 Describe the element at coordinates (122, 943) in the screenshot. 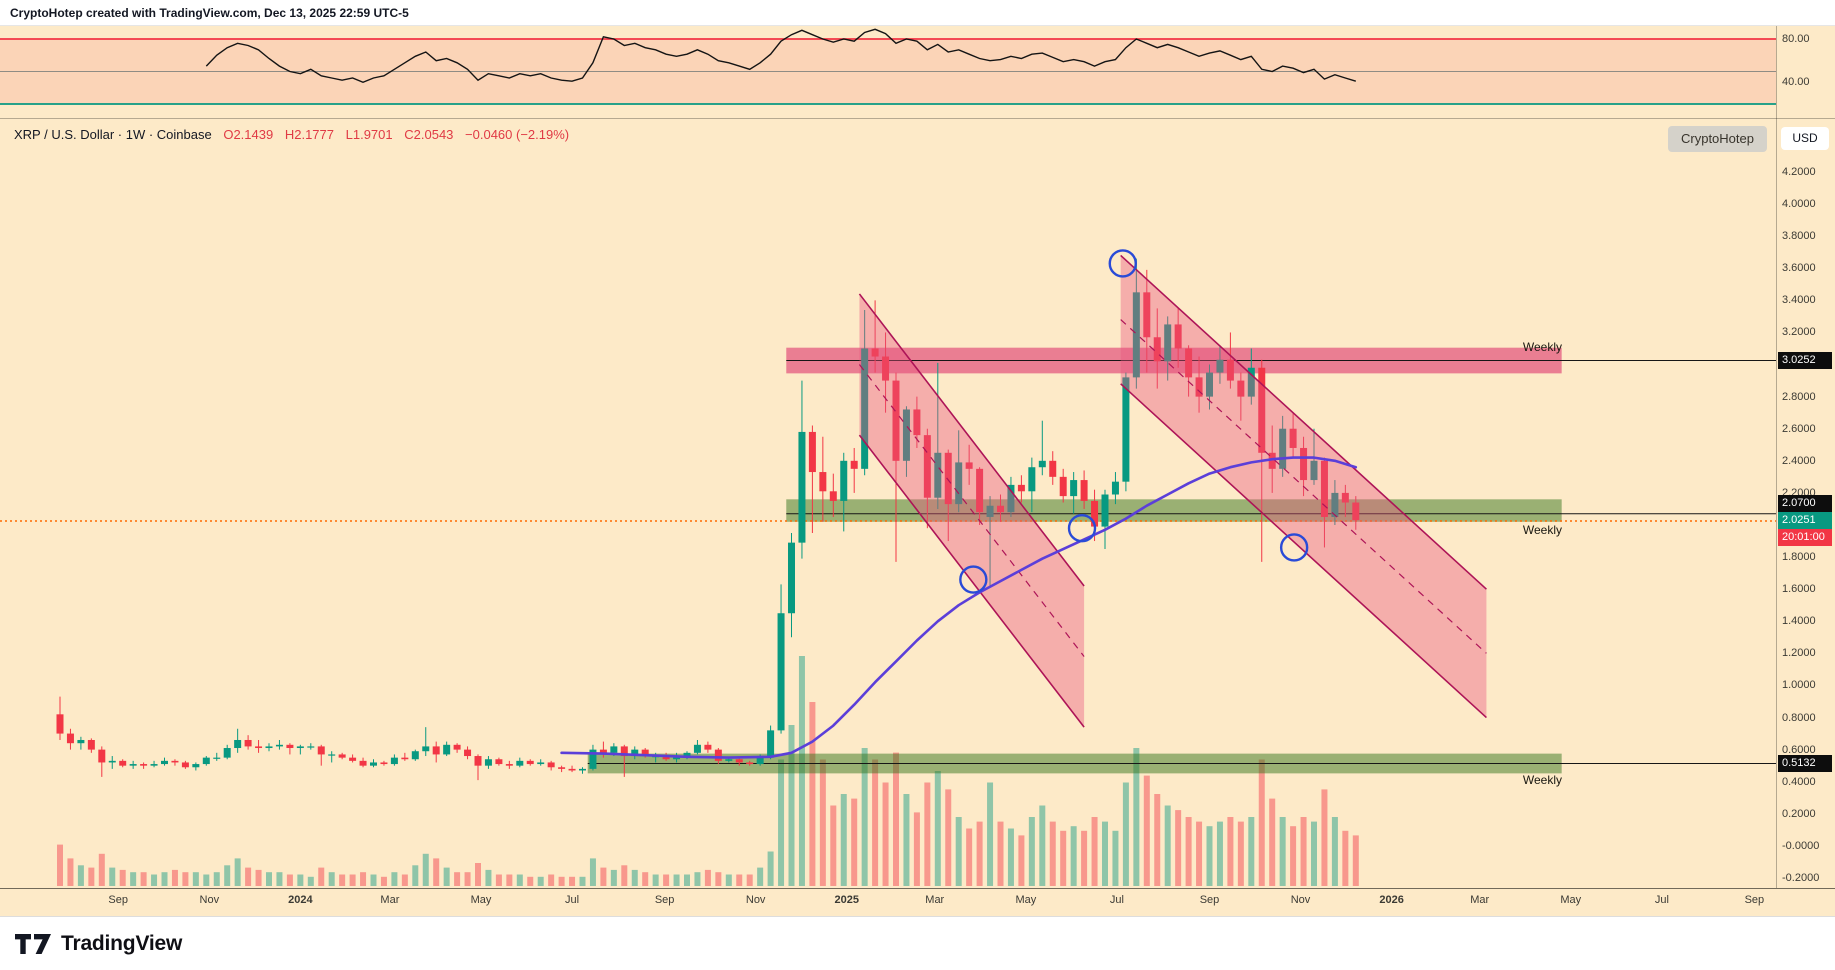

I see `brand-wordmark: TradingView` at that location.